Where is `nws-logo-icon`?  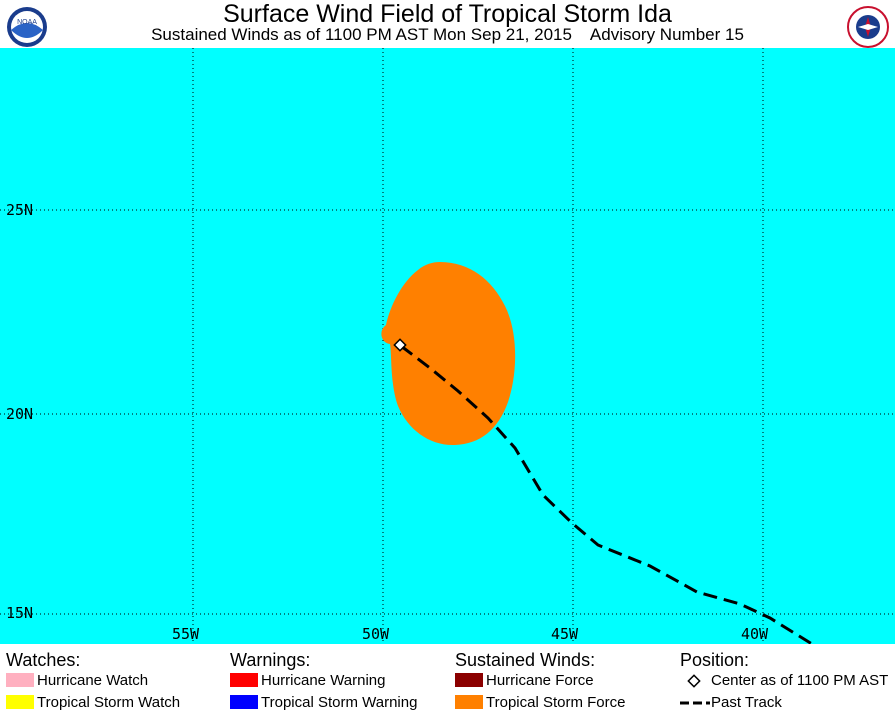 nws-logo-icon is located at coordinates (868, 27).